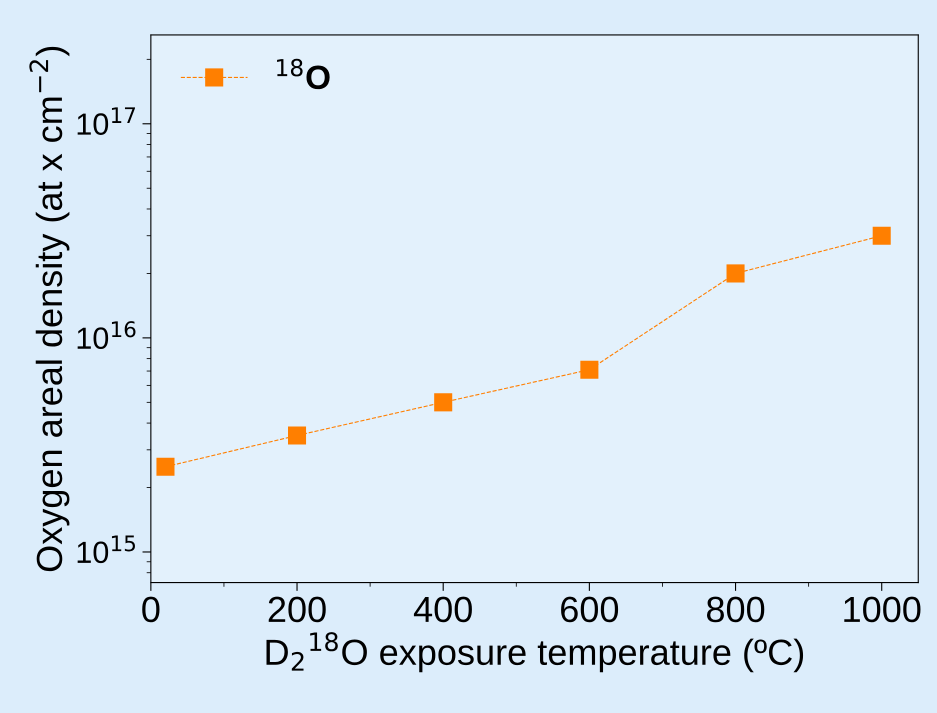  Describe the element at coordinates (535, 652) in the screenshot. I see `x-axis-title: D$_{2}$$^{18}$O exposure temperature (ºC)` at that location.